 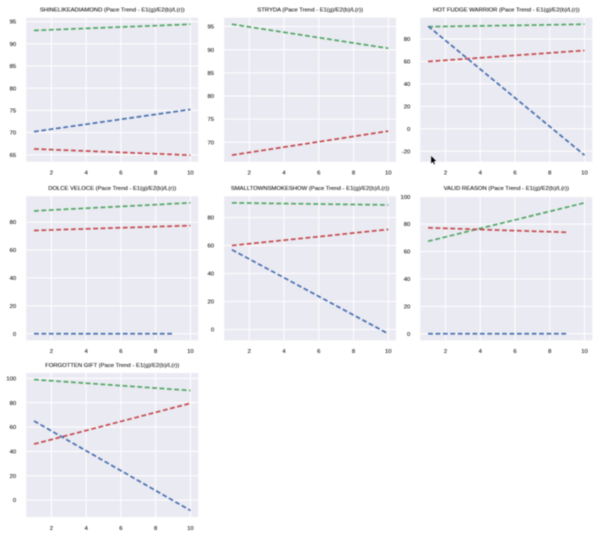 What do you see at coordinates (406, 152) in the screenshot?
I see `svg-text: -20` at bounding box center [406, 152].